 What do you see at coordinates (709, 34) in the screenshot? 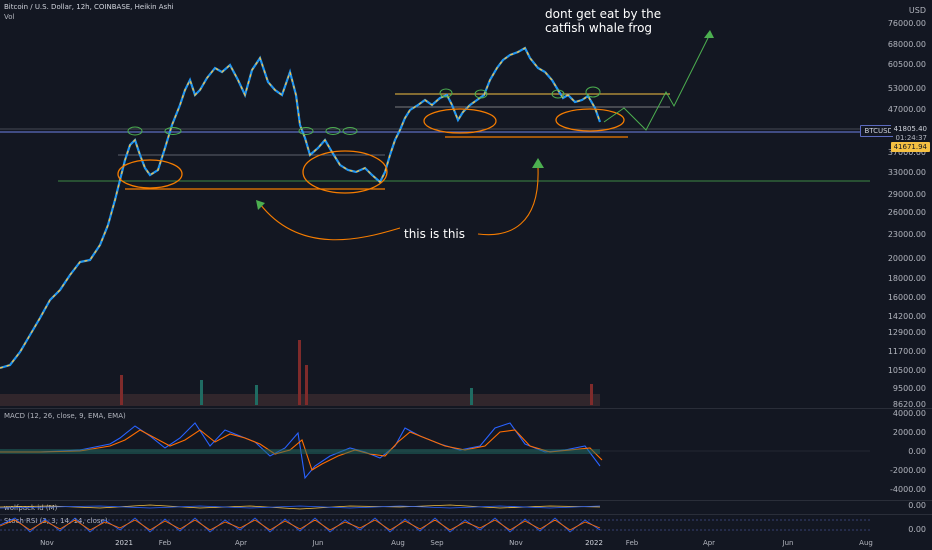
I see `projection-arrowhead` at bounding box center [709, 34].